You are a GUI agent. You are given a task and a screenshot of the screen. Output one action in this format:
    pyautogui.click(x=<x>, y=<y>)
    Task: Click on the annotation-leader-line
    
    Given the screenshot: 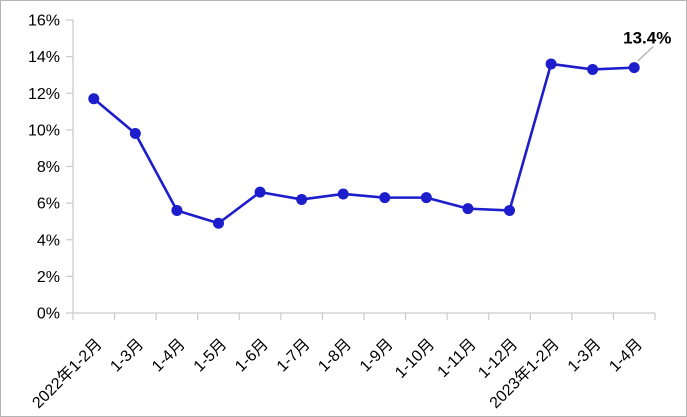 What is the action you would take?
    pyautogui.click(x=645, y=54)
    